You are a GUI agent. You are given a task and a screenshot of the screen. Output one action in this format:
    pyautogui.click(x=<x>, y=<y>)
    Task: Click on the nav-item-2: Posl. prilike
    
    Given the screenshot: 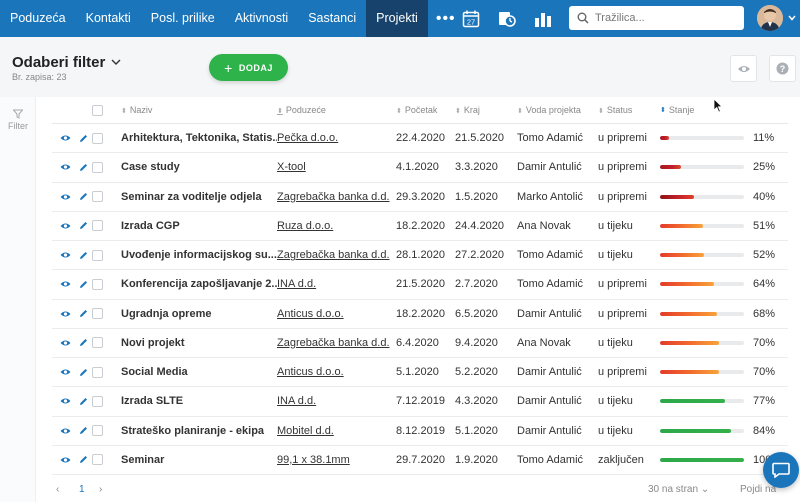 What is the action you would take?
    pyautogui.click(x=182, y=18)
    